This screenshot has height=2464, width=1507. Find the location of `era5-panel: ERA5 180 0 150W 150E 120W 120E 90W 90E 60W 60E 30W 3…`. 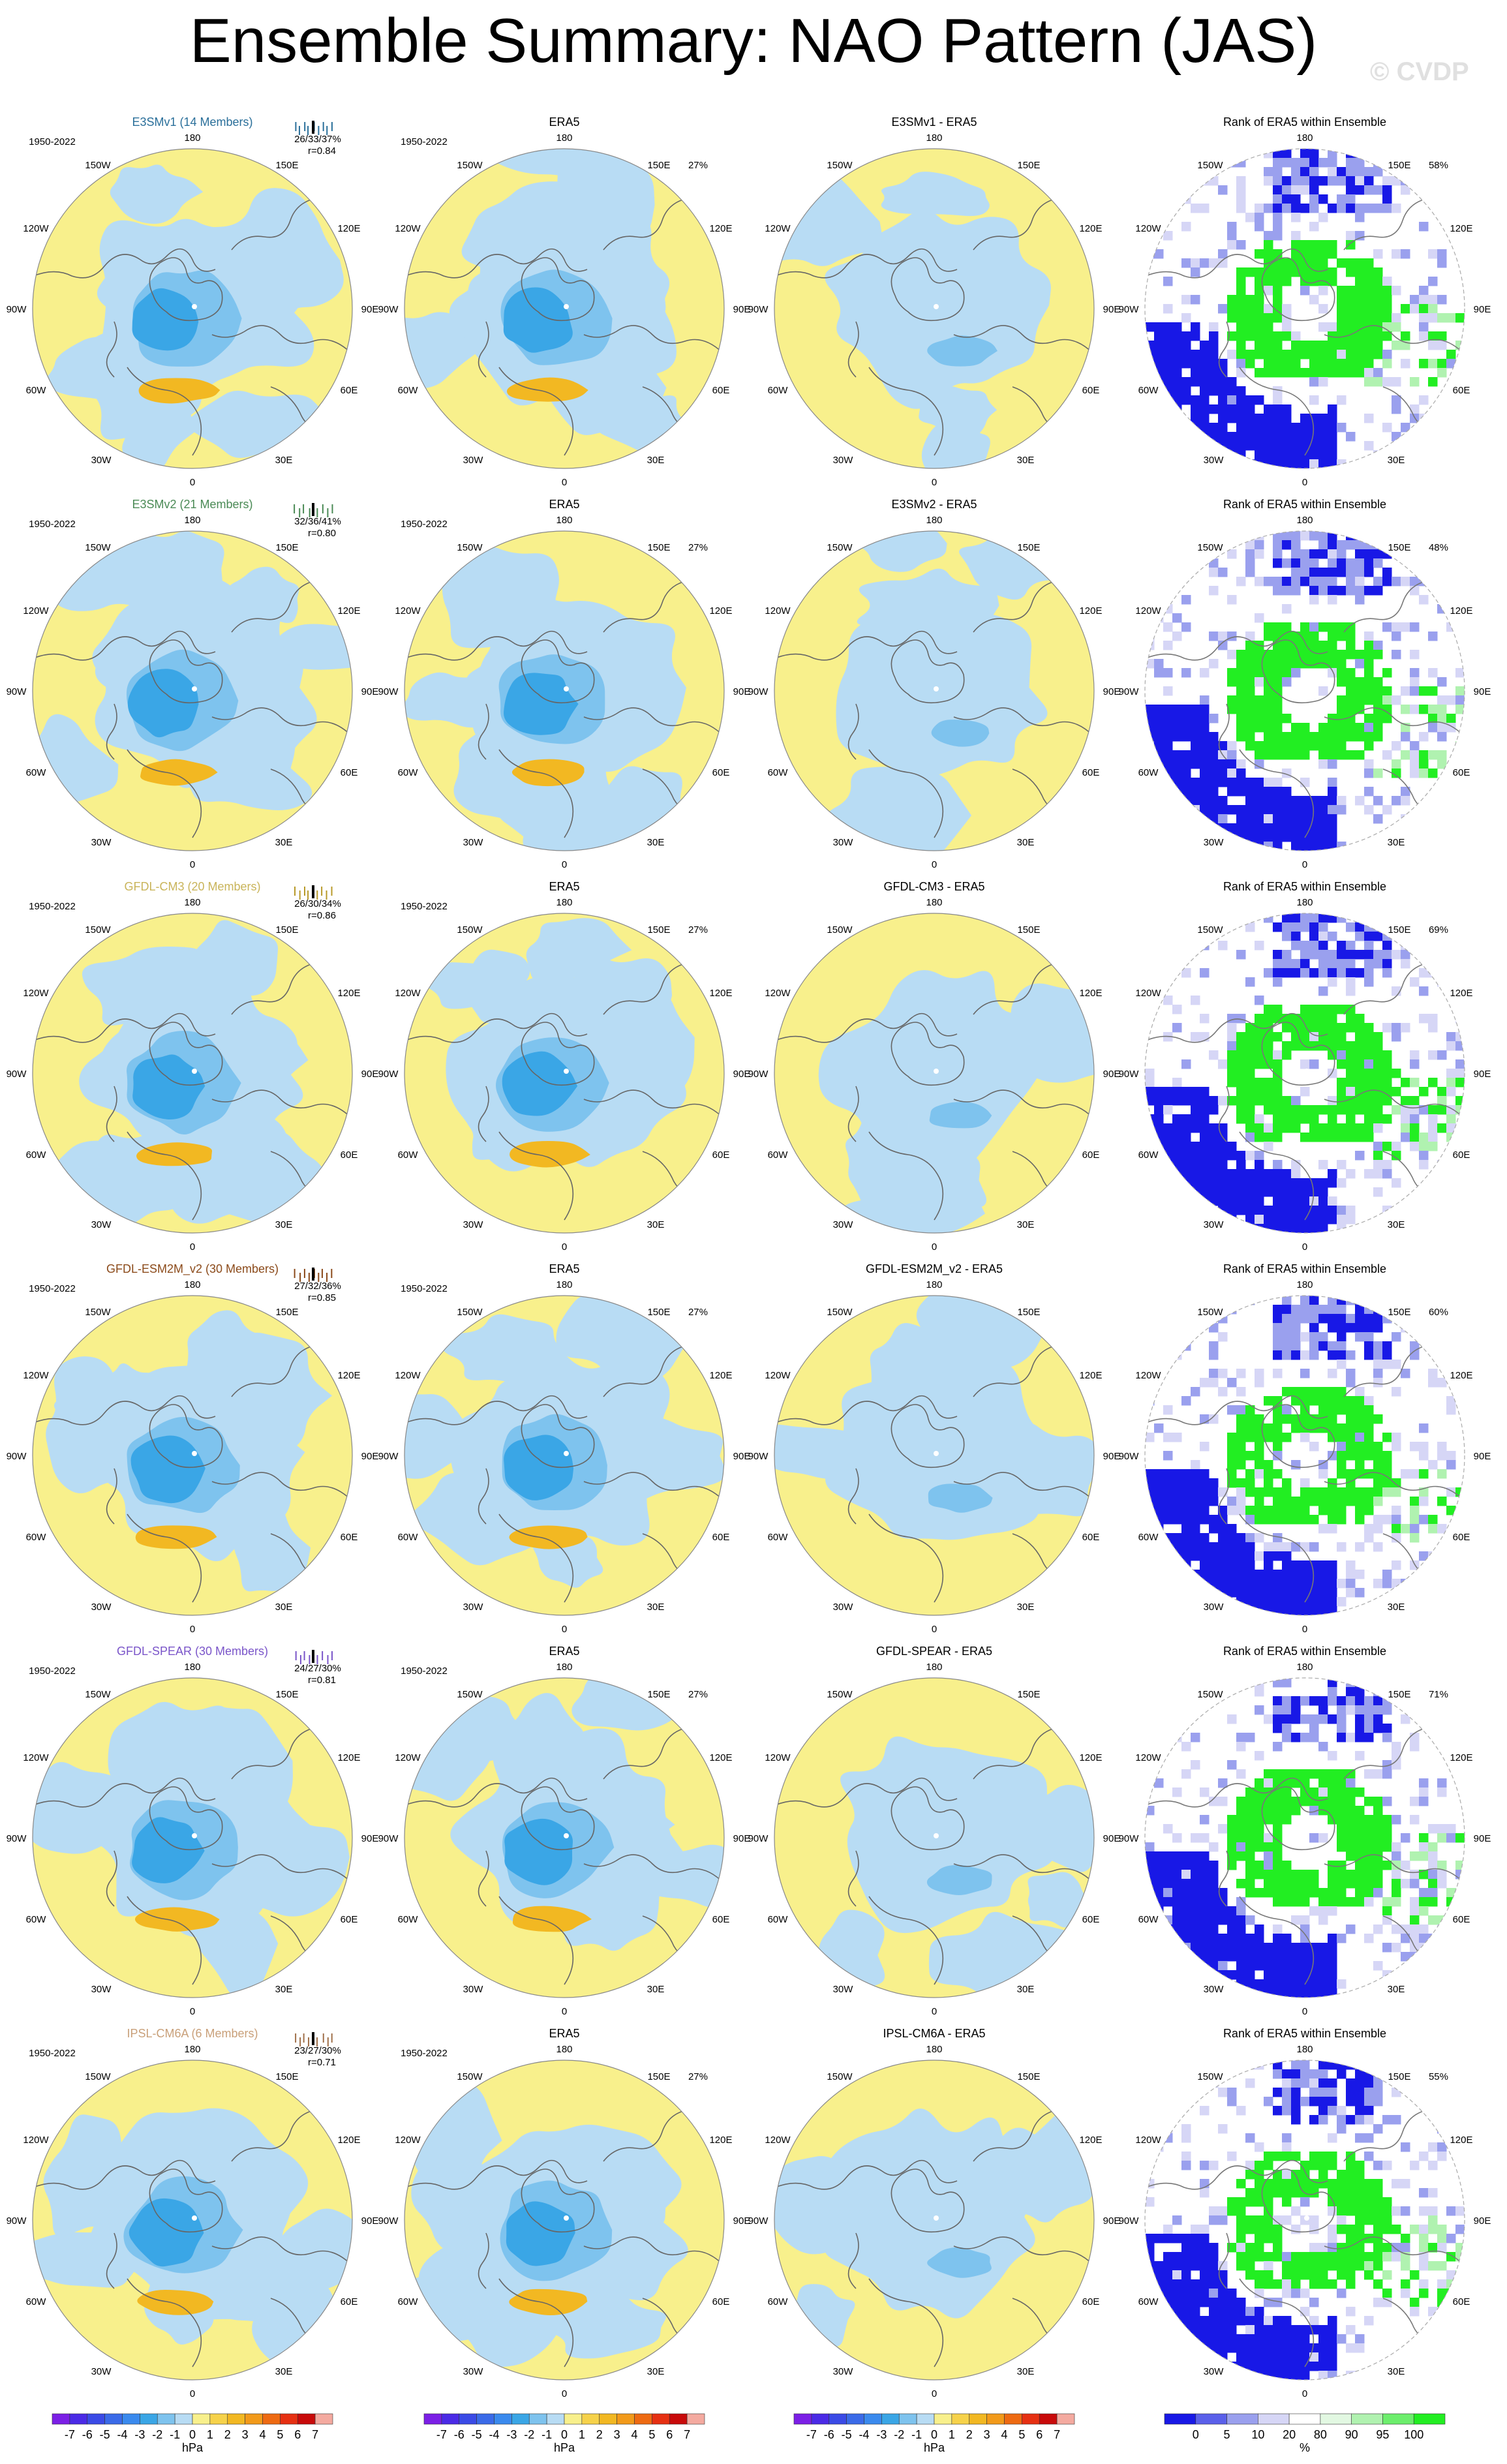

era5-panel: ERA5 180 0 150W 150E 120W 120E 90W 90E 60W 60E 30W 3… is located at coordinates (564, 1831).